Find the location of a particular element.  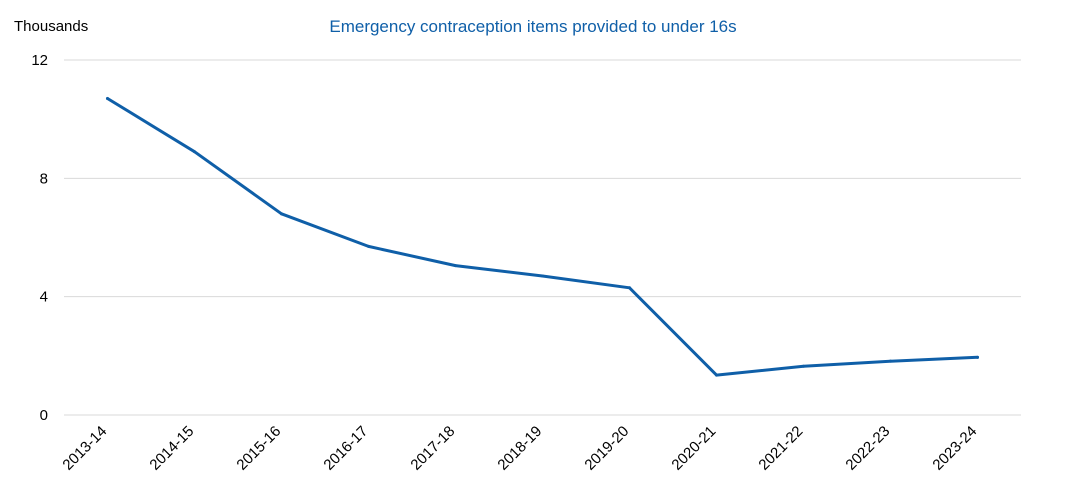

x-tick-label: 2017-18 is located at coordinates (432, 448).